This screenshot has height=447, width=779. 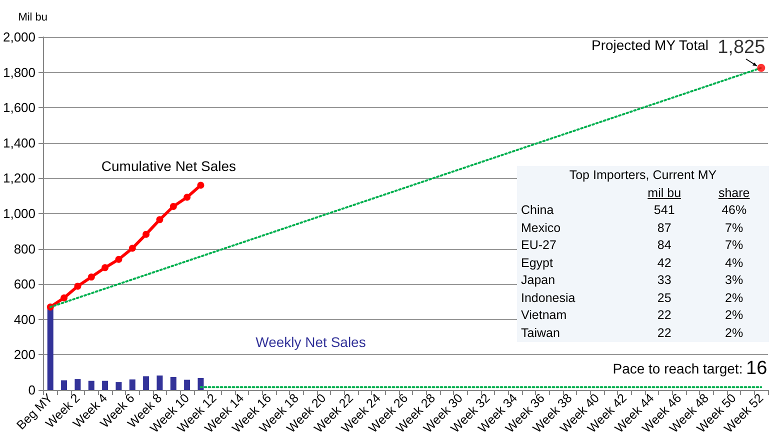 I want to click on y-tick-label: 600, so click(x=25, y=284).